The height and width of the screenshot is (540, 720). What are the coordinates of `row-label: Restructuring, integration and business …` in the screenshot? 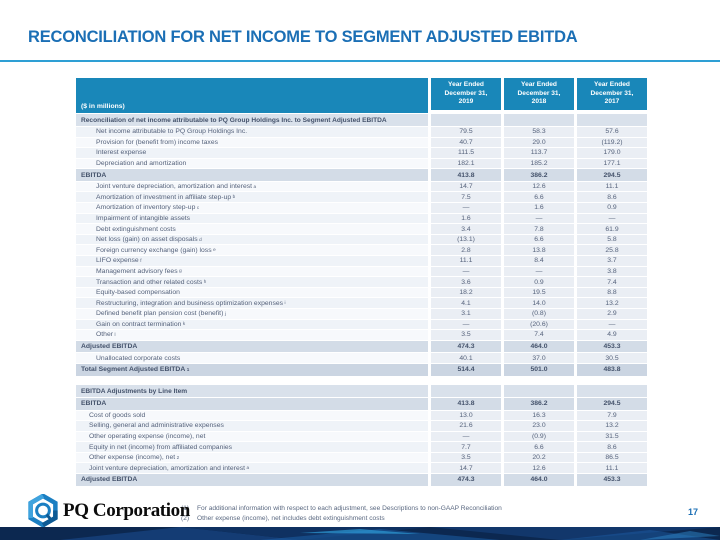 It's located at (252, 303).